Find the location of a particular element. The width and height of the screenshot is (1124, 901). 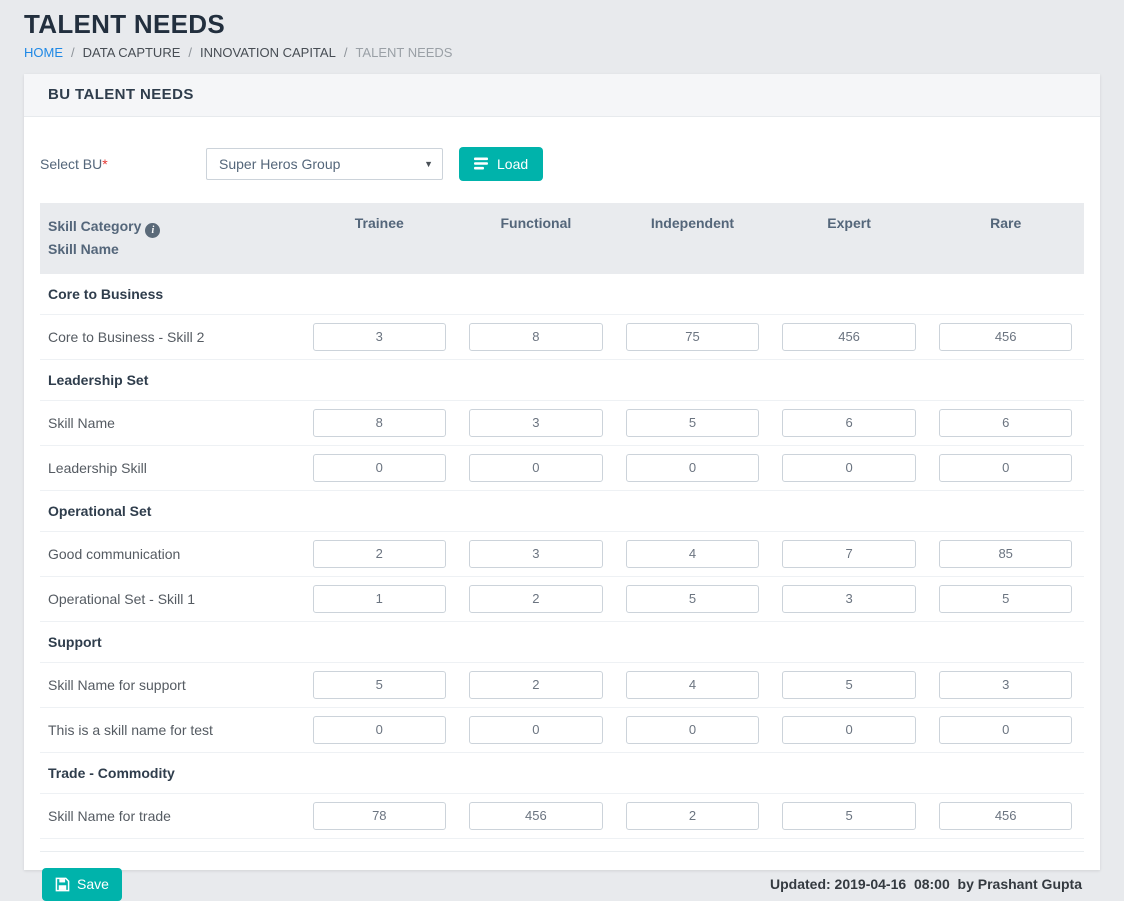

panel-header: BU TALENT NEEDS is located at coordinates (562, 95).